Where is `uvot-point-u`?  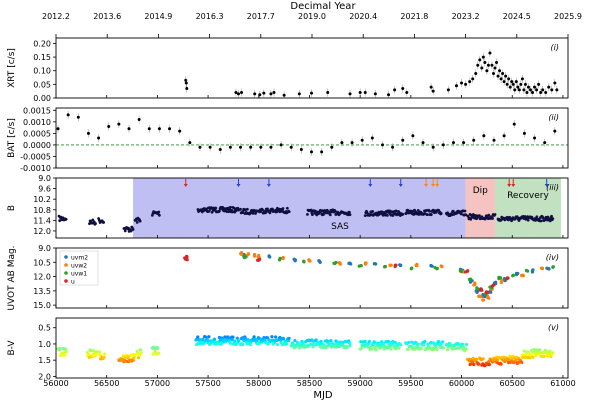 uvot-point-u is located at coordinates (187, 260).